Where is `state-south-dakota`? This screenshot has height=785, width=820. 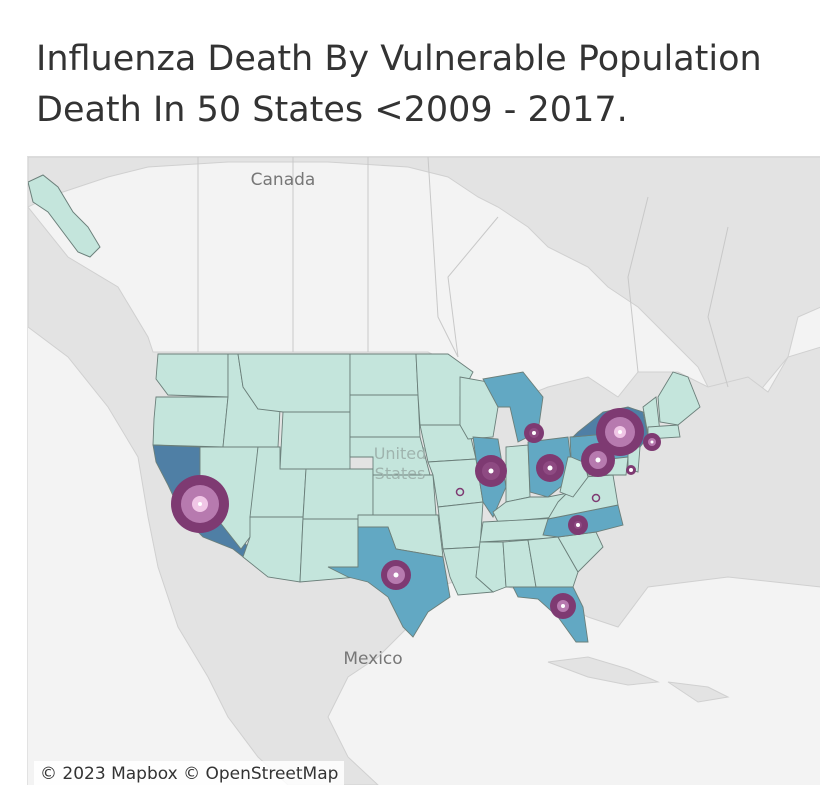 state-south-dakota is located at coordinates (385, 416).